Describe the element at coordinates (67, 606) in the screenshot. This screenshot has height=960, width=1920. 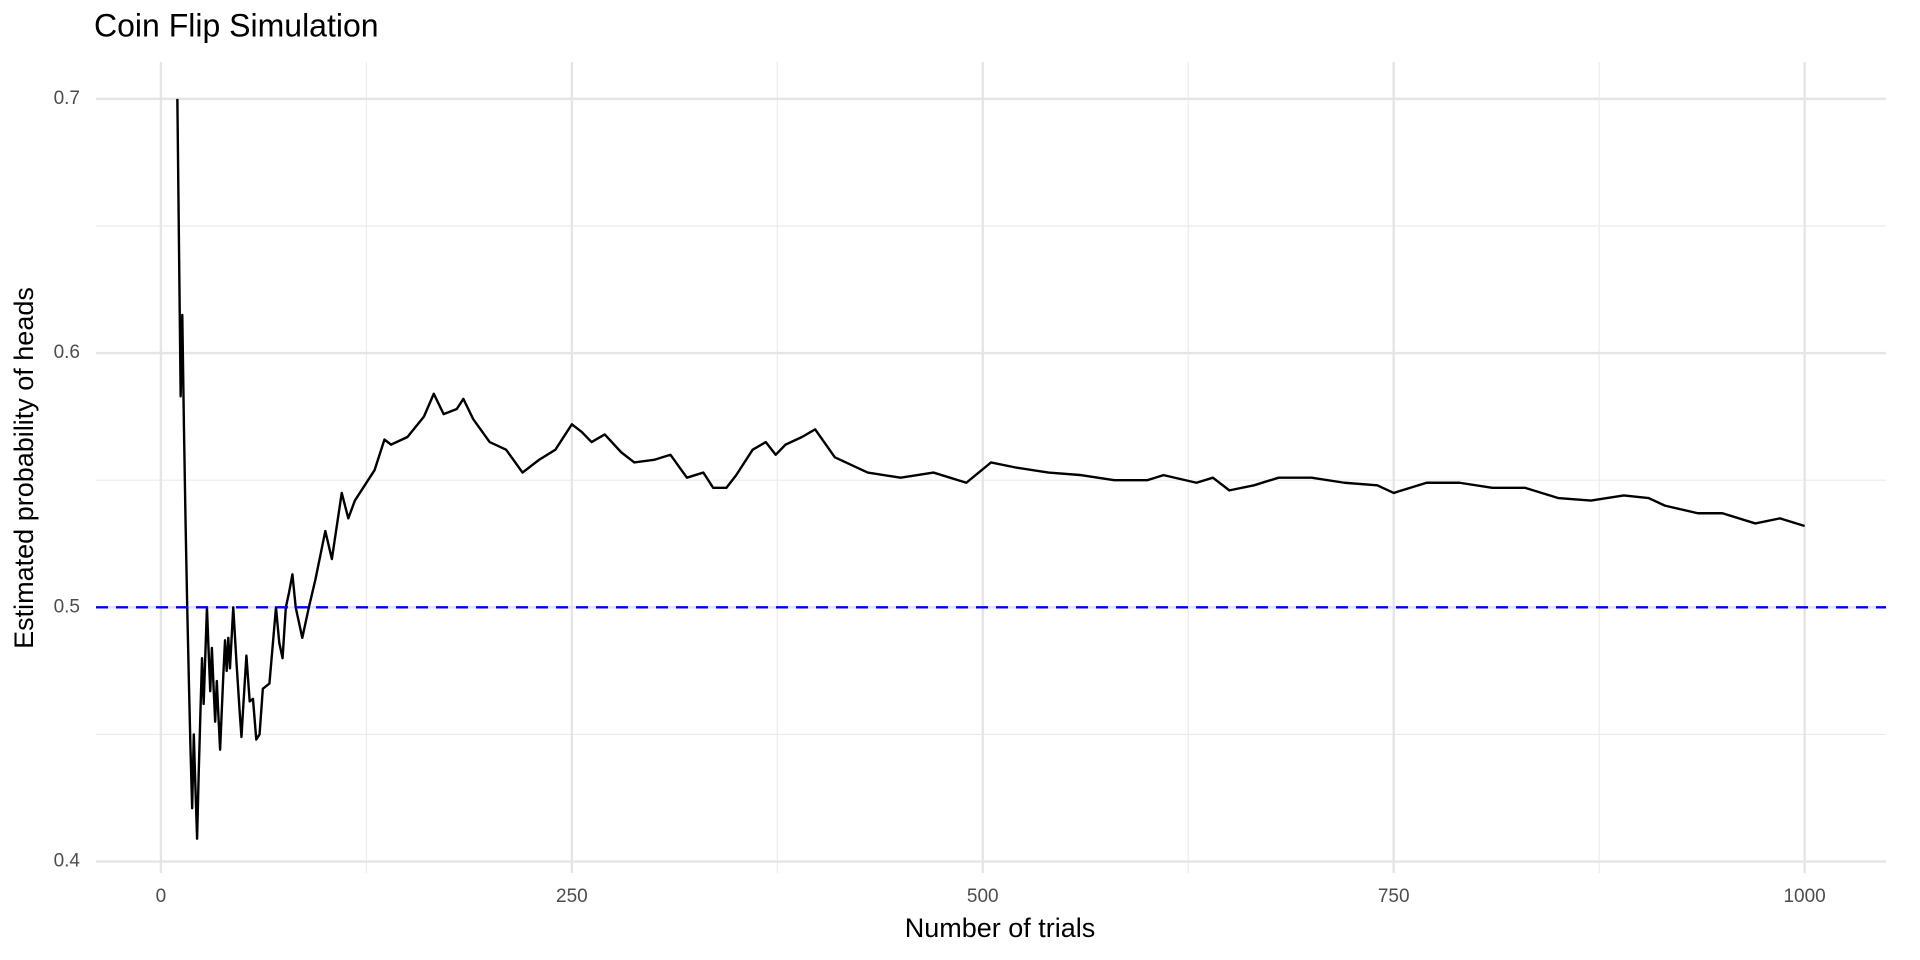
I see `y-tick-label: 0.5` at that location.